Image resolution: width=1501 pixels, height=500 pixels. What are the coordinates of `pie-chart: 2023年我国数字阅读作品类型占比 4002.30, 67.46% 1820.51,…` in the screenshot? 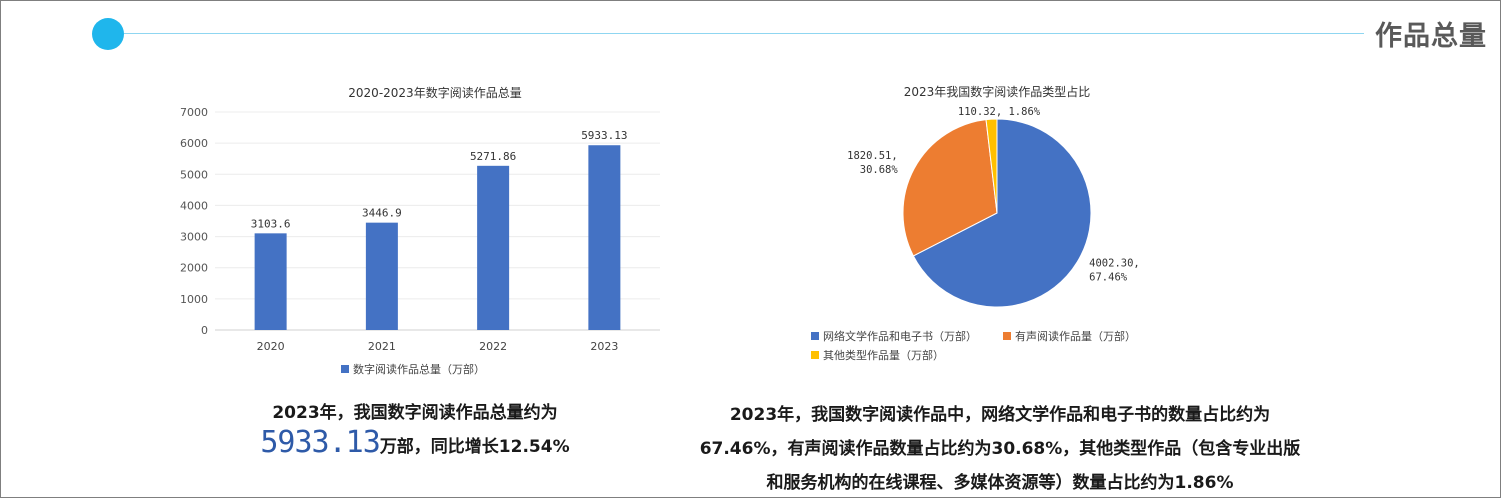 It's located at (975, 223).